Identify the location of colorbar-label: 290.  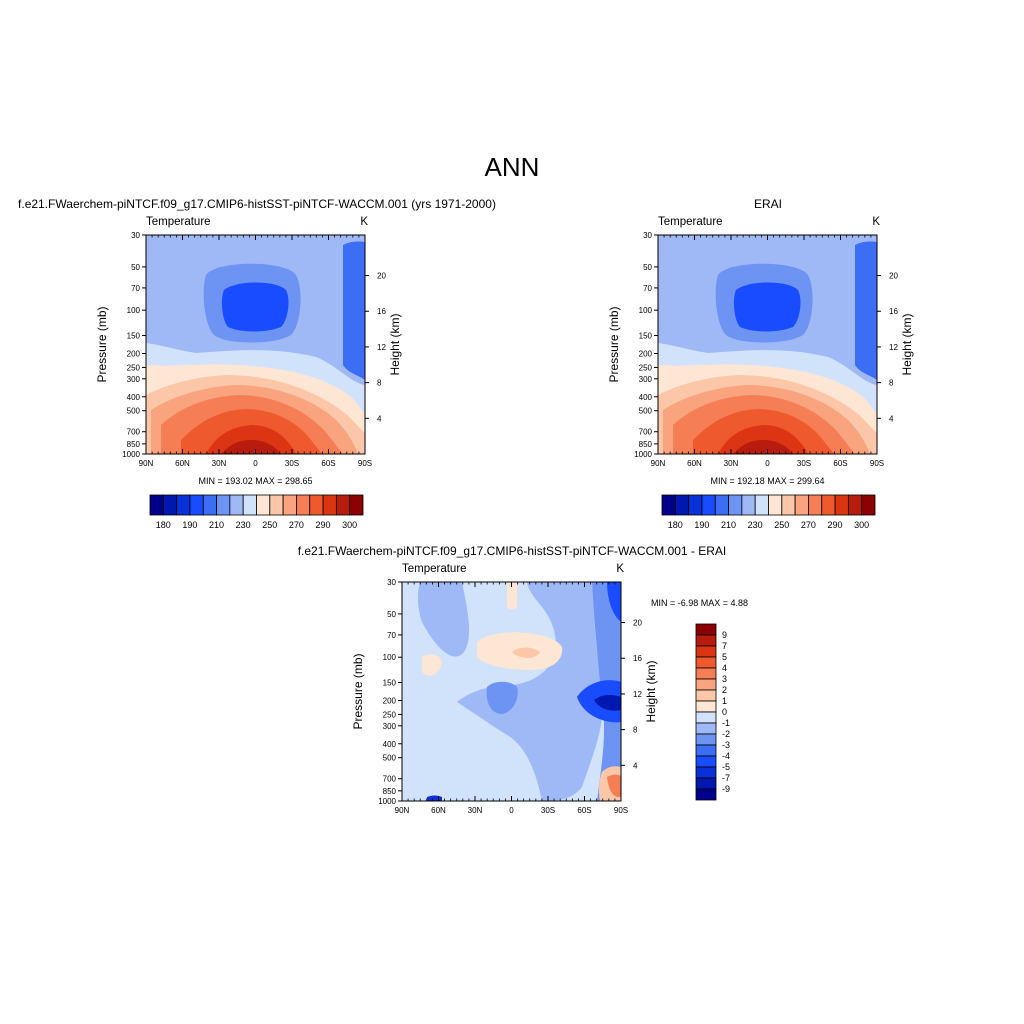
(835, 525).